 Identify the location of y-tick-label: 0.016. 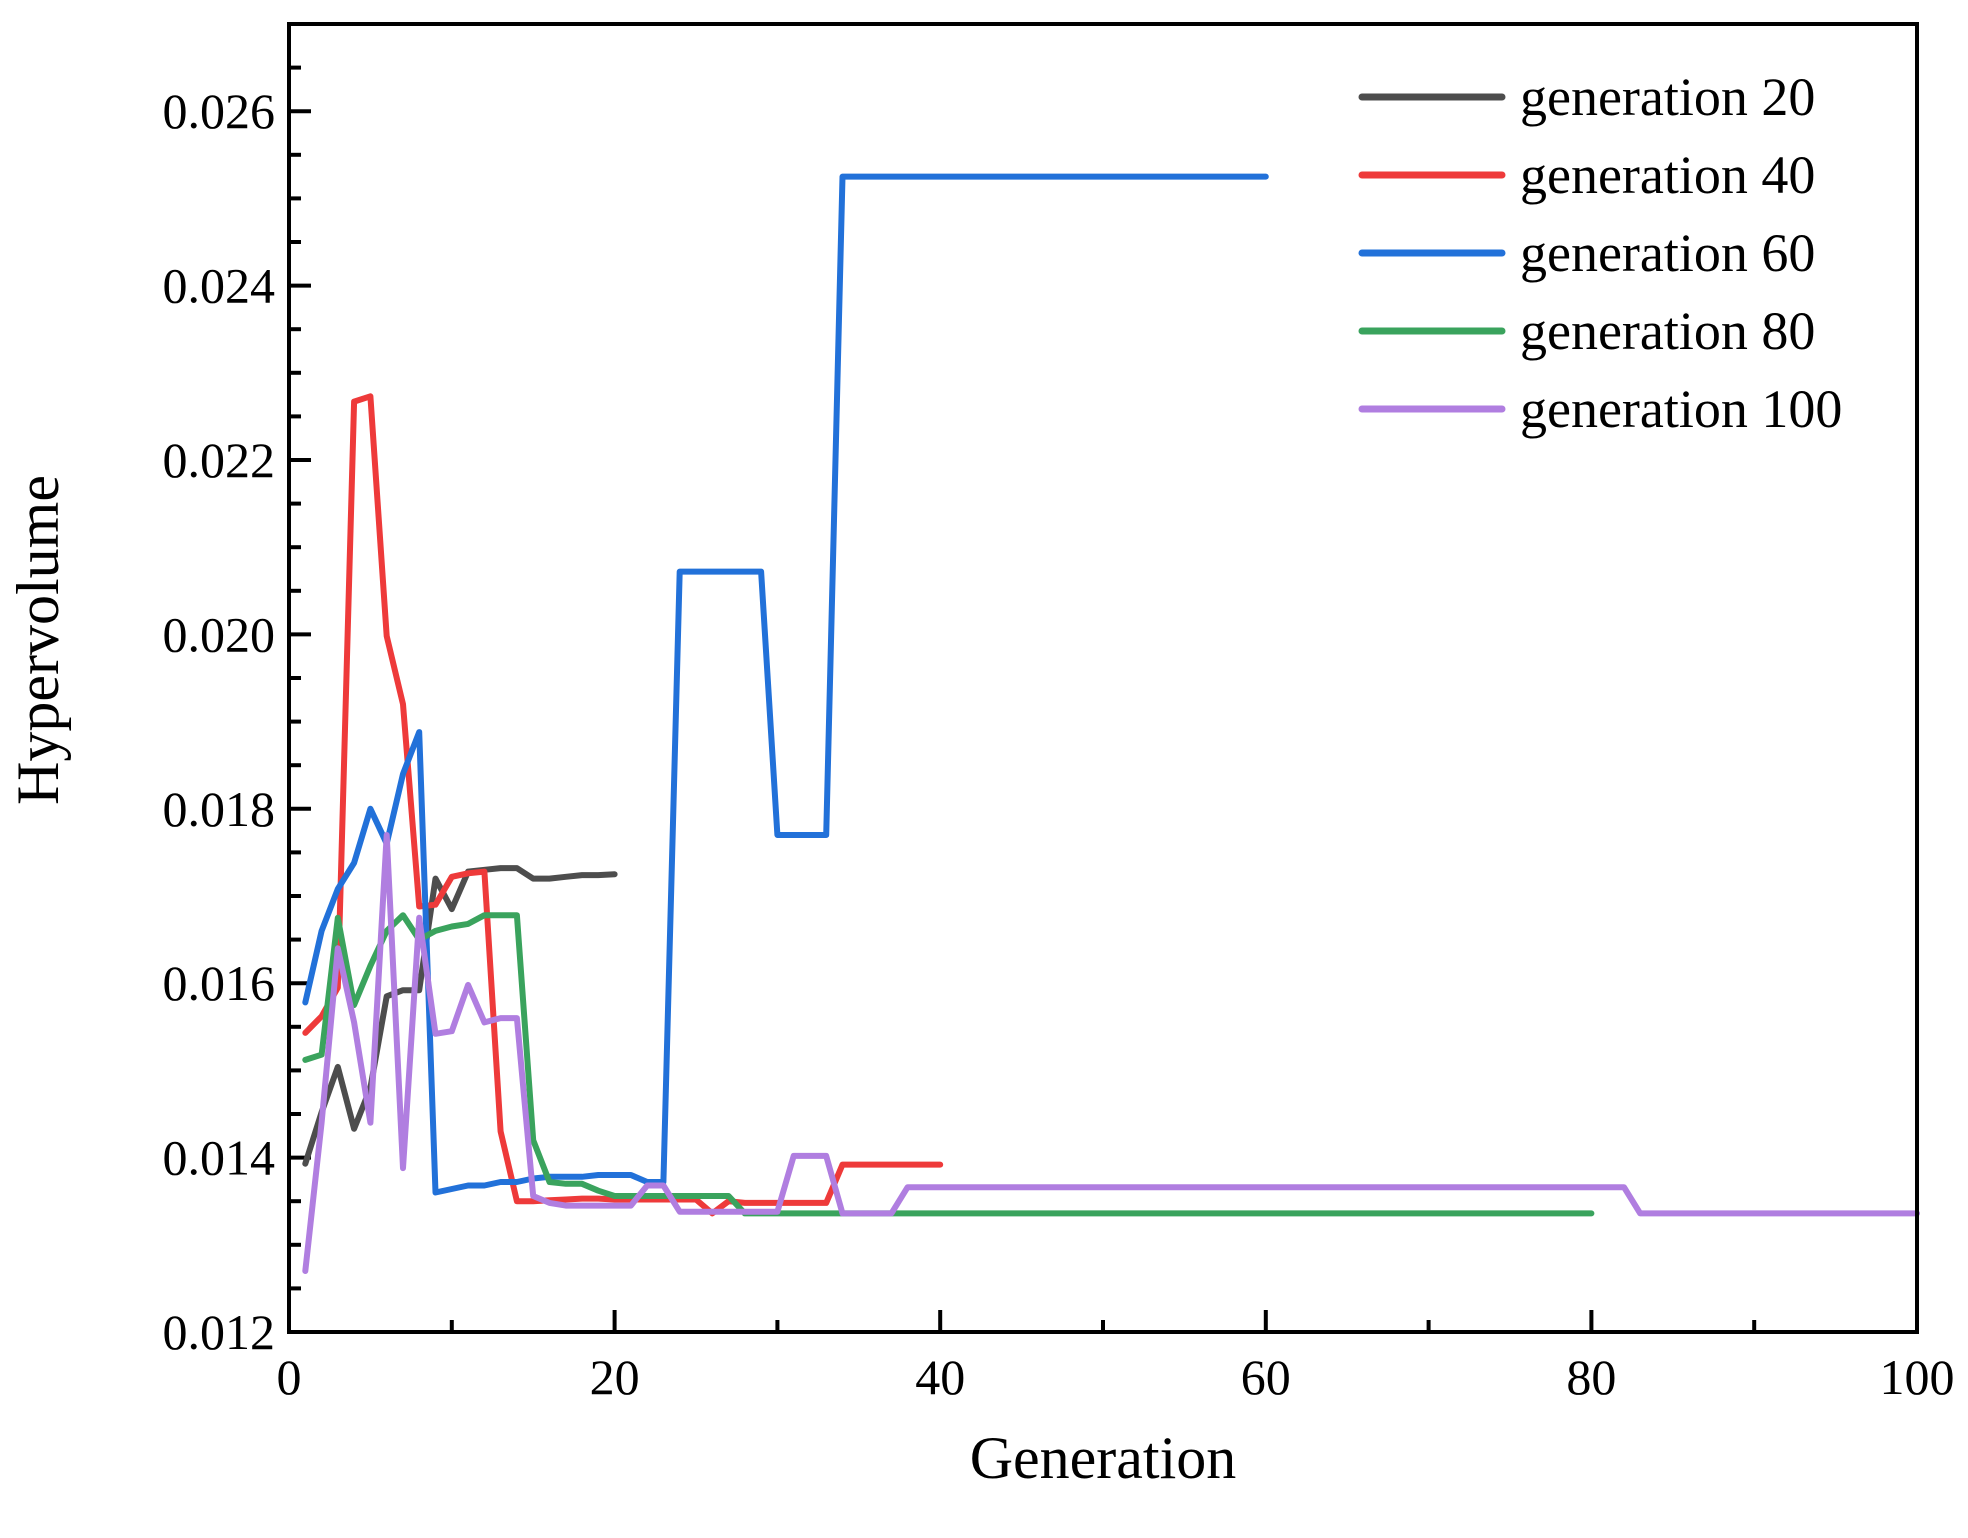
(219, 983).